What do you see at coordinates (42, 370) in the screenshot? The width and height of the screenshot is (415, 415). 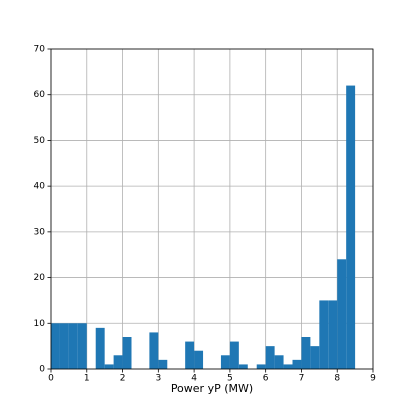 I see `y-tick-label: 0` at bounding box center [42, 370].